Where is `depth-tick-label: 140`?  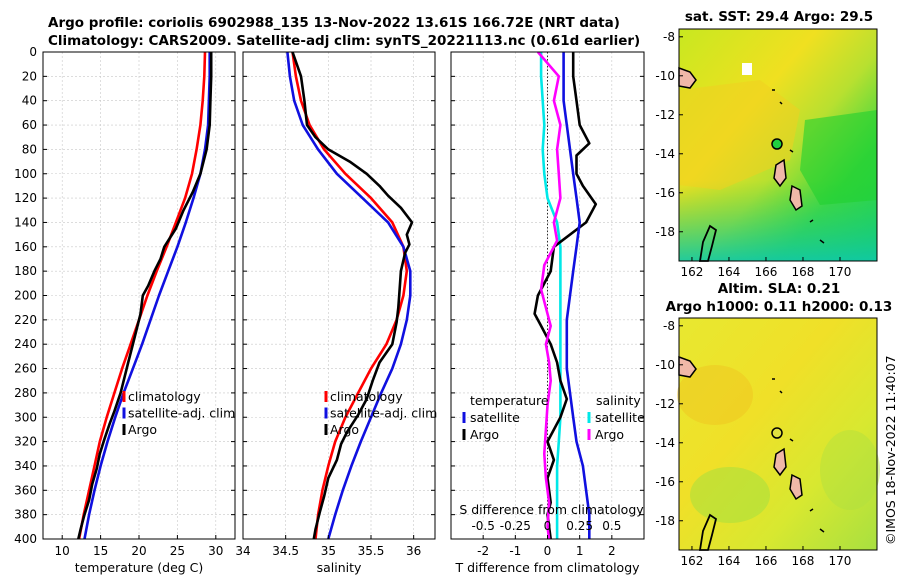 depth-tick-label: 140 is located at coordinates (25, 222).